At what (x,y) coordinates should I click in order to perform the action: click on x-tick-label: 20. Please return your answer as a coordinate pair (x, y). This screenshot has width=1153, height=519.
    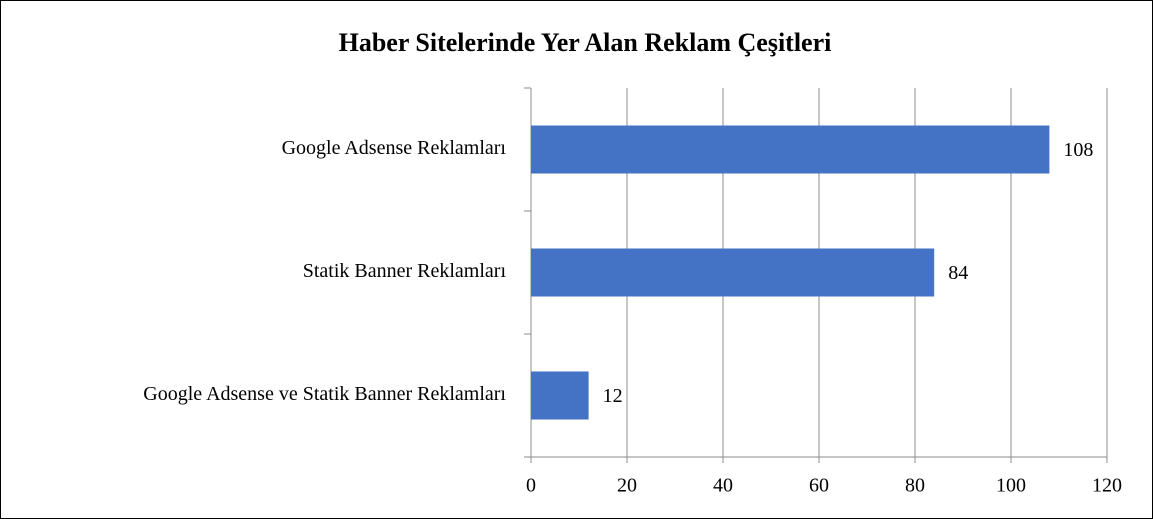
    Looking at the image, I should click on (627, 486).